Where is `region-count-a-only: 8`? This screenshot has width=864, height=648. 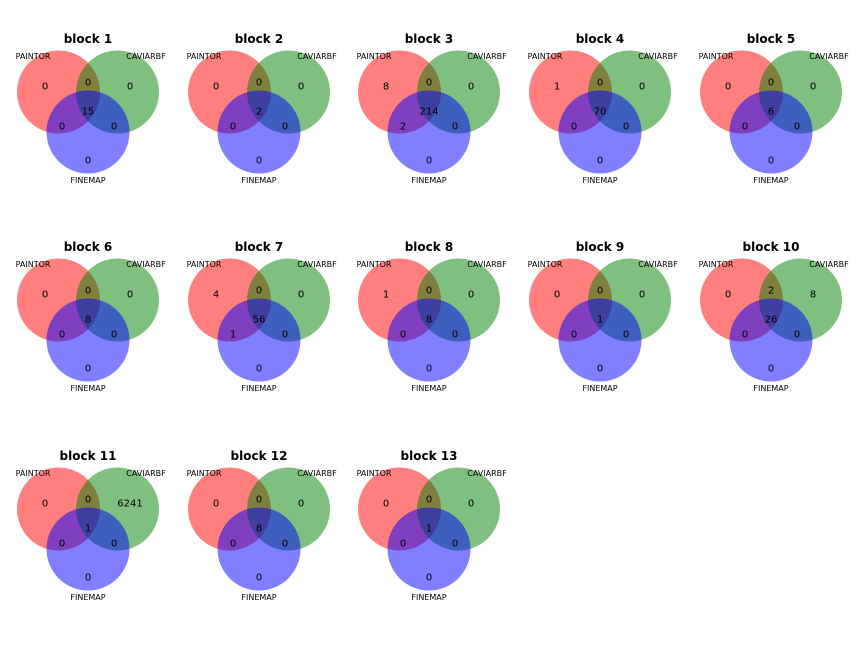
region-count-a-only: 8 is located at coordinates (386, 87).